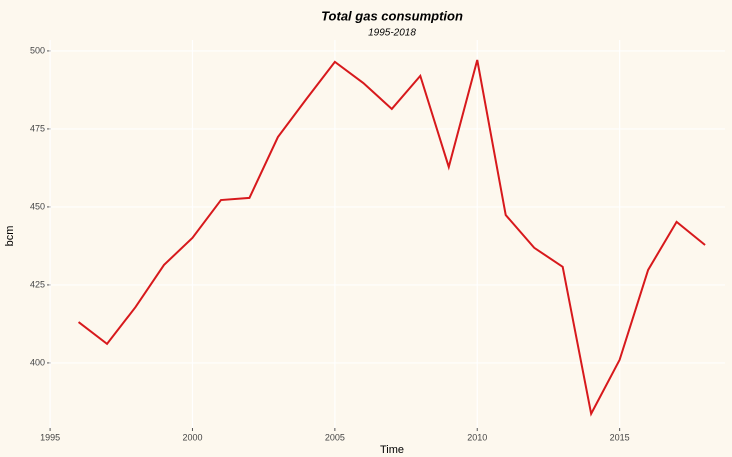 The image size is (732, 457). Describe the element at coordinates (37, 206) in the screenshot. I see `y-tick-label: 450` at that location.